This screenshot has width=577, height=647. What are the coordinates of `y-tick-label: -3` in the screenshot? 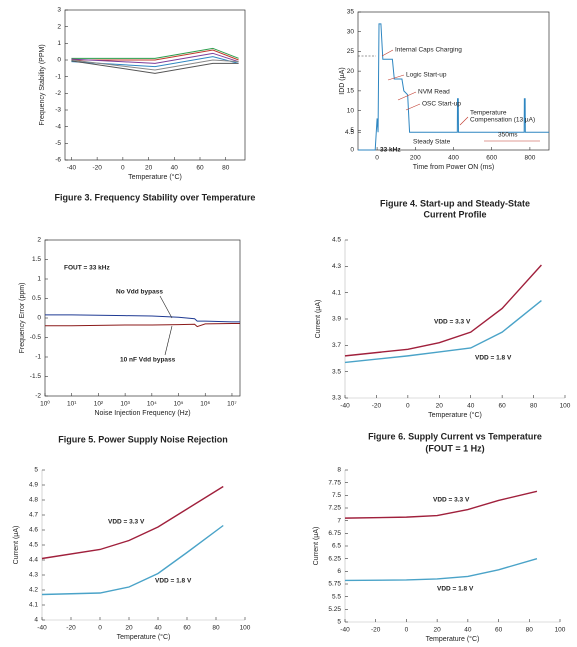 It's located at (58, 110).